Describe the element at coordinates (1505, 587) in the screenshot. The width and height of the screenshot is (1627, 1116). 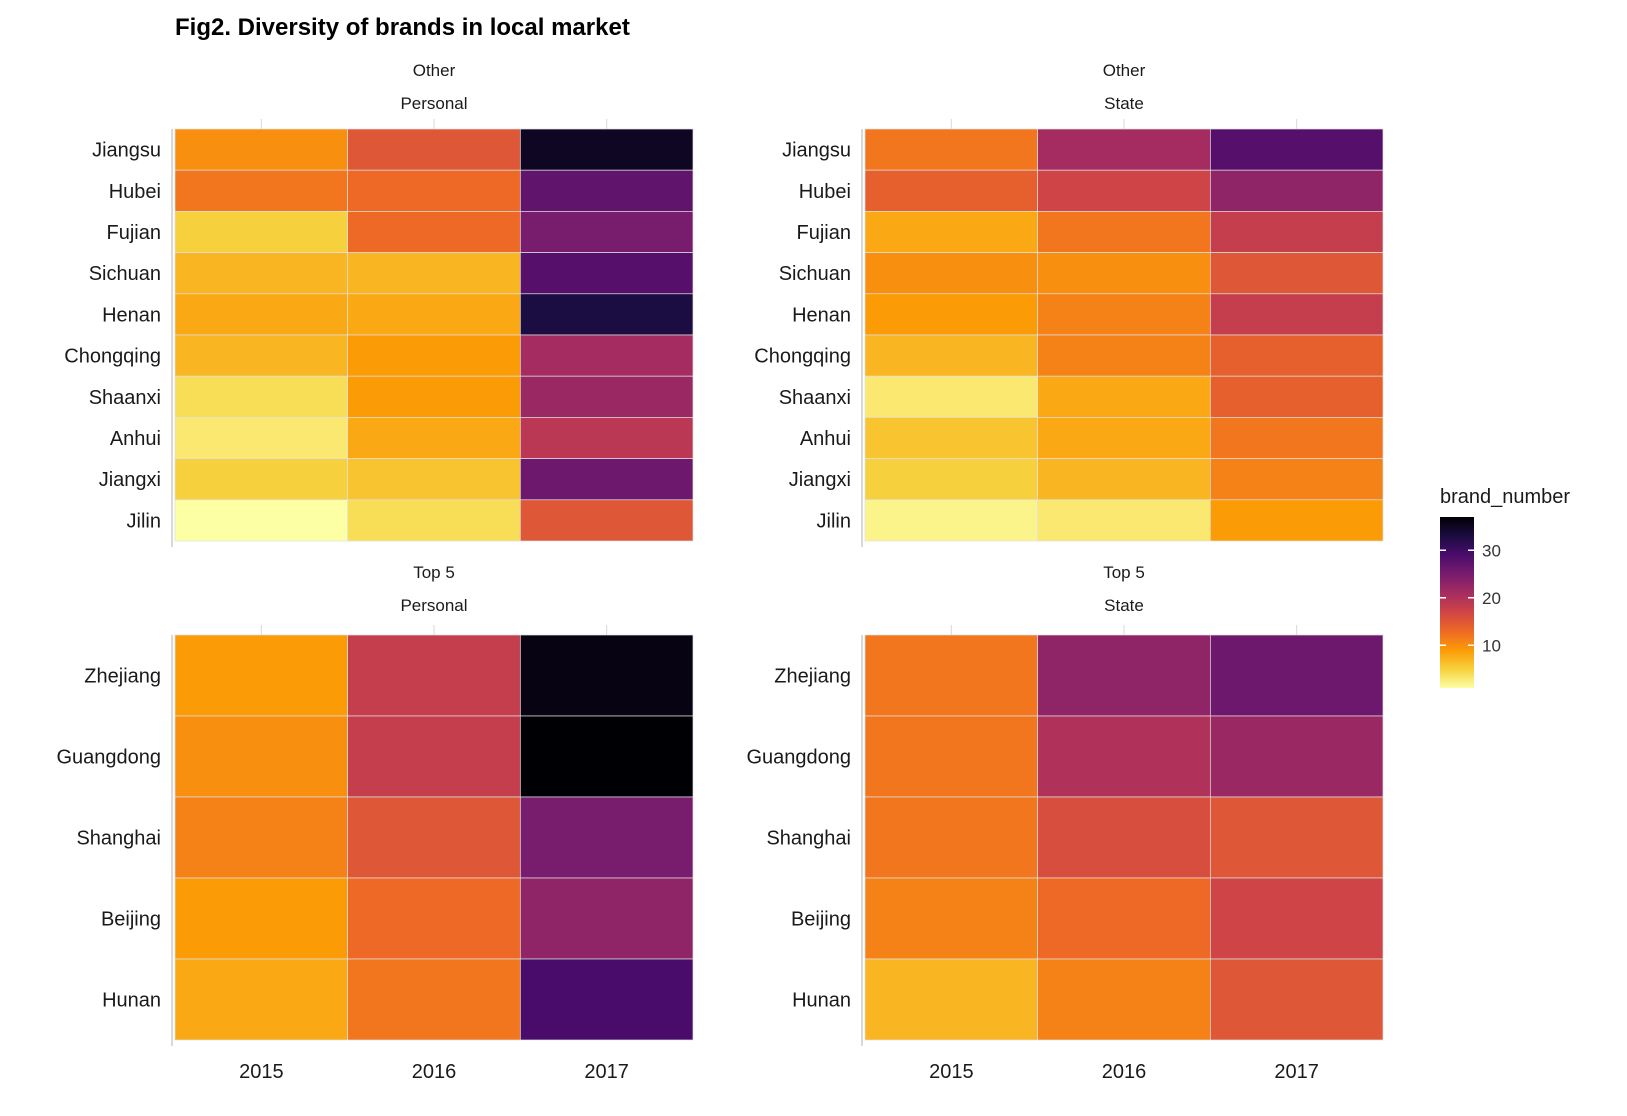
I see `legend: brand_number 10 20 30` at that location.